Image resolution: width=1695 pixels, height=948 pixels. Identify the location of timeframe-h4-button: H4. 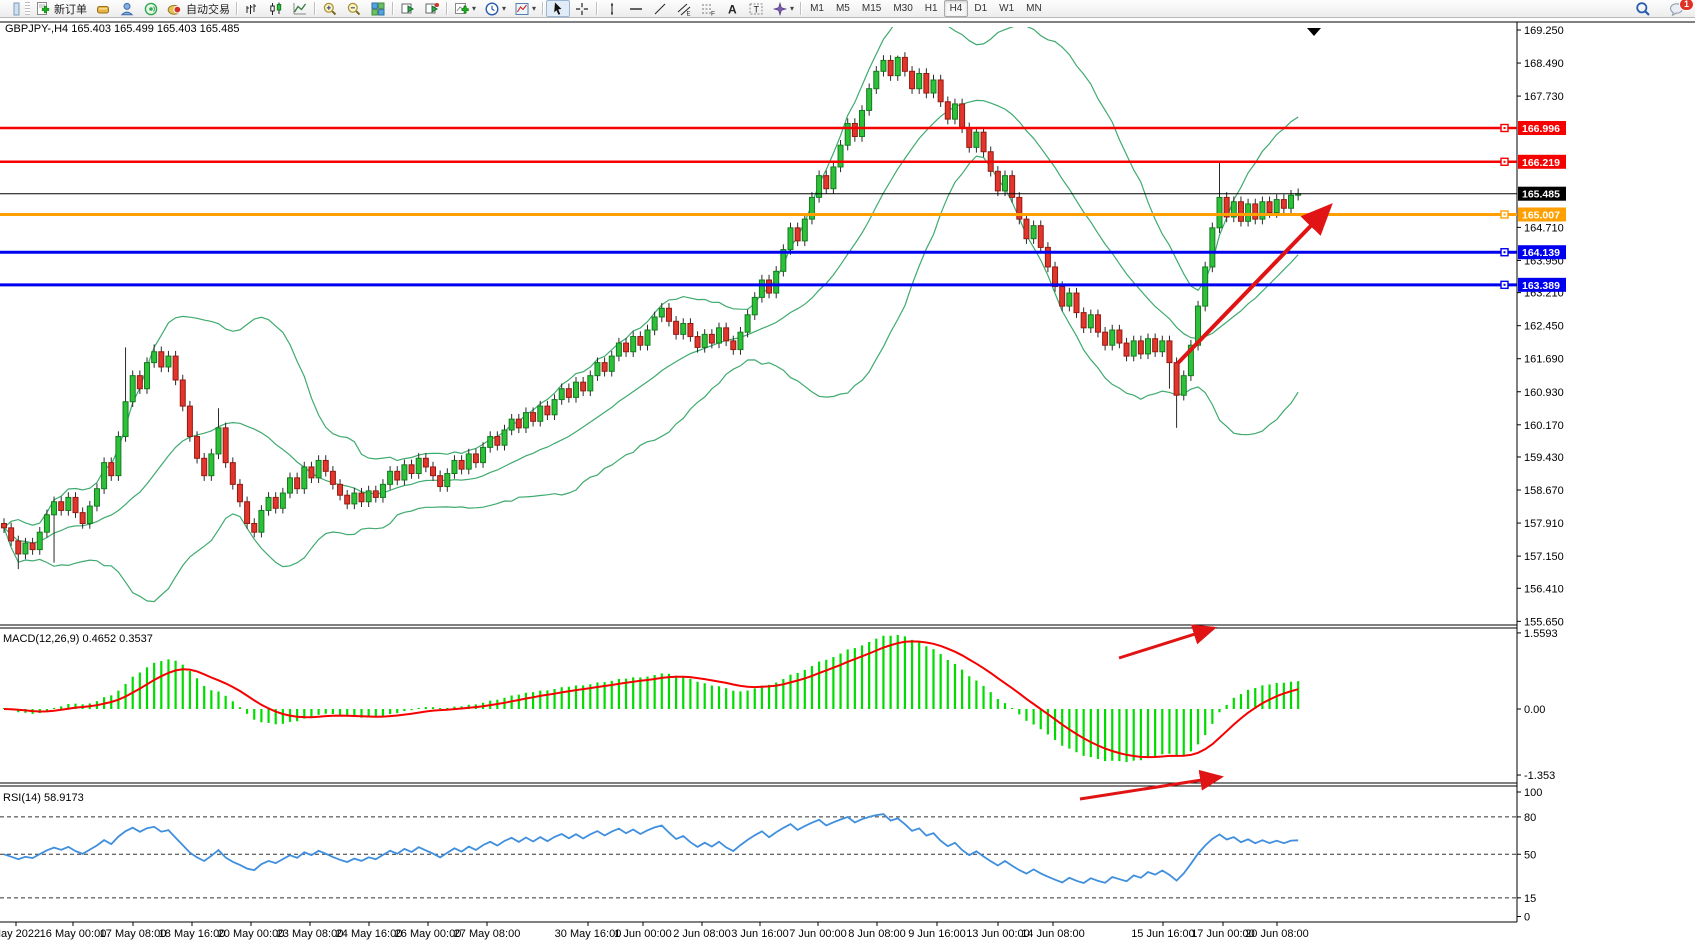
(956, 8).